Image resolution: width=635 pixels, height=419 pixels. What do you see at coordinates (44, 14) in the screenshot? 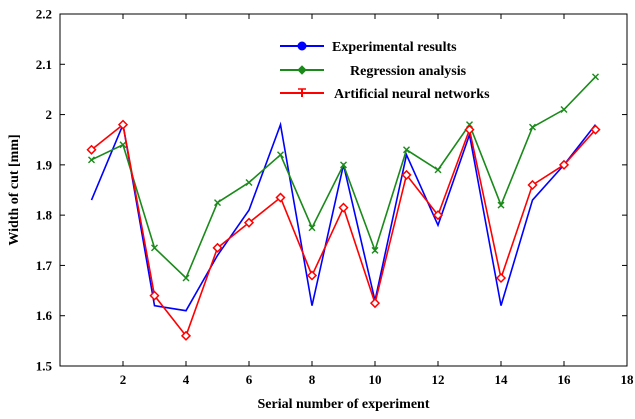
I see `y-tick-label: 2.2` at bounding box center [44, 14].